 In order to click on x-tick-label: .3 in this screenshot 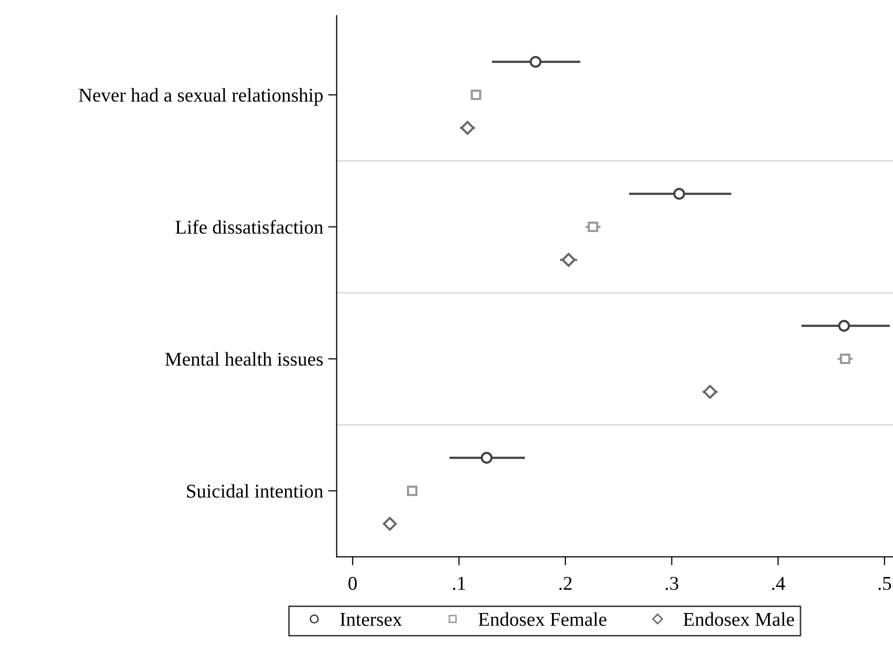, I will do `click(672, 583)`.